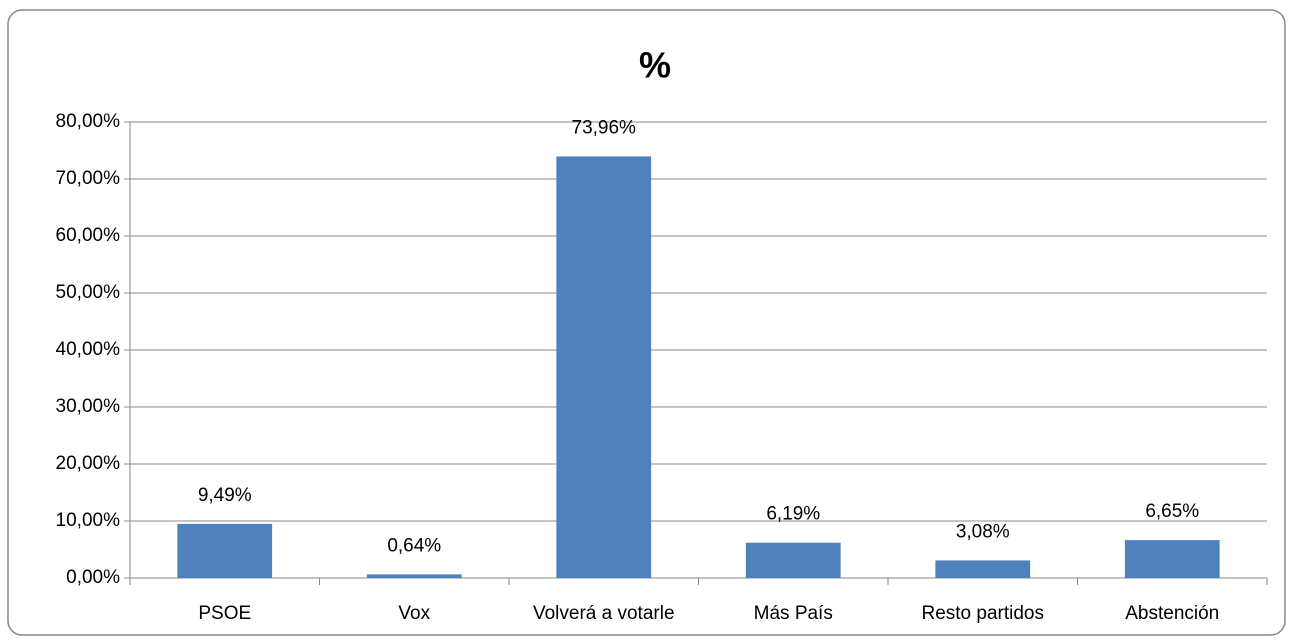 This screenshot has height=641, width=1293. I want to click on data-label: 6,19%, so click(793, 514).